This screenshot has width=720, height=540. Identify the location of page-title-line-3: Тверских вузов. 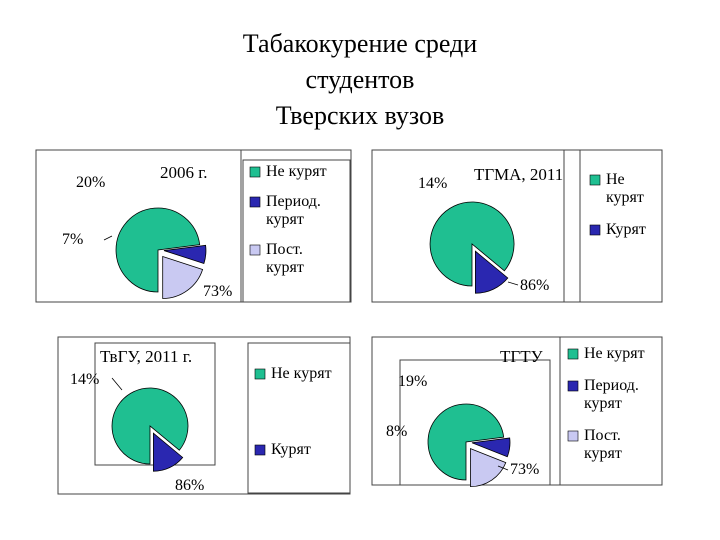
(360, 115).